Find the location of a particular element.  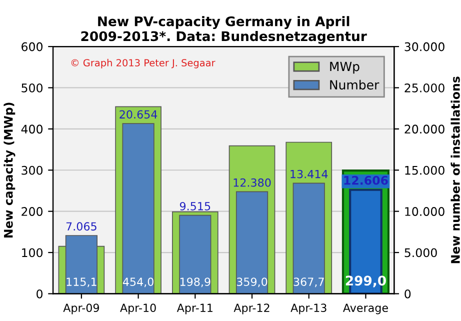

y-tick-label: 600 is located at coordinates (32, 47).